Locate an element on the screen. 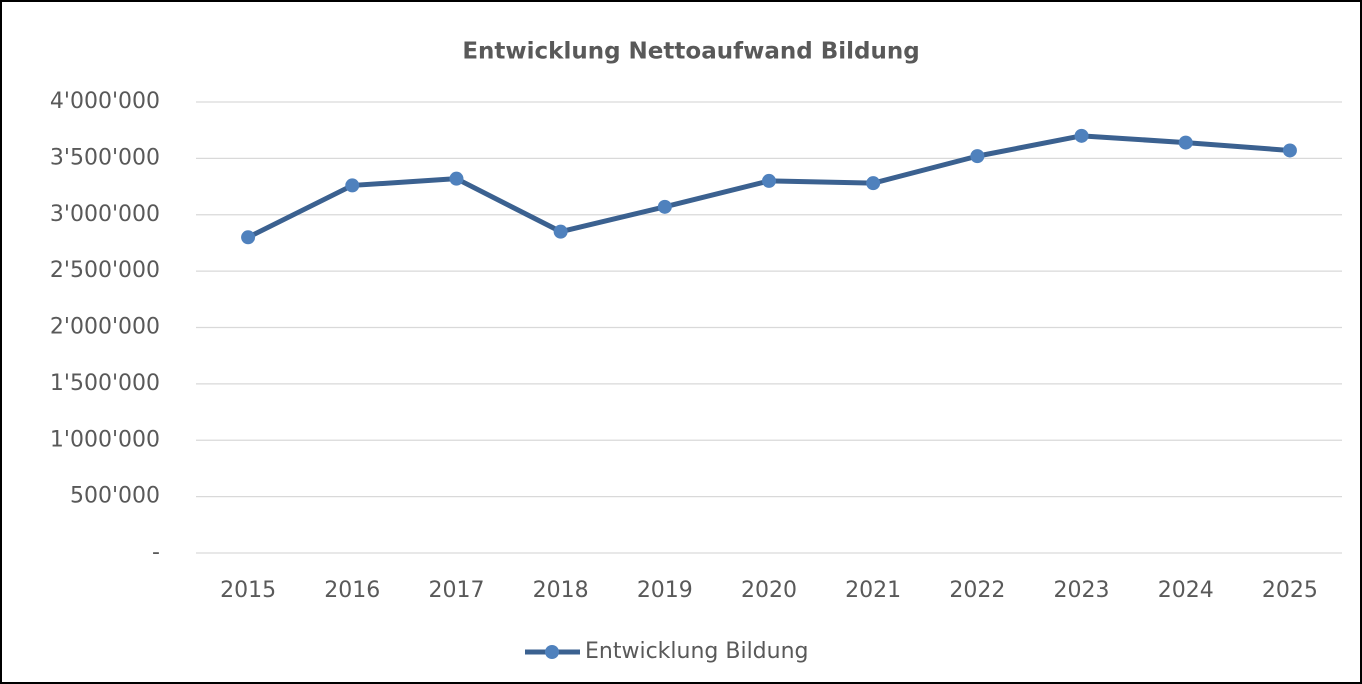  y-tick-label: 1'500'000 is located at coordinates (105, 383).